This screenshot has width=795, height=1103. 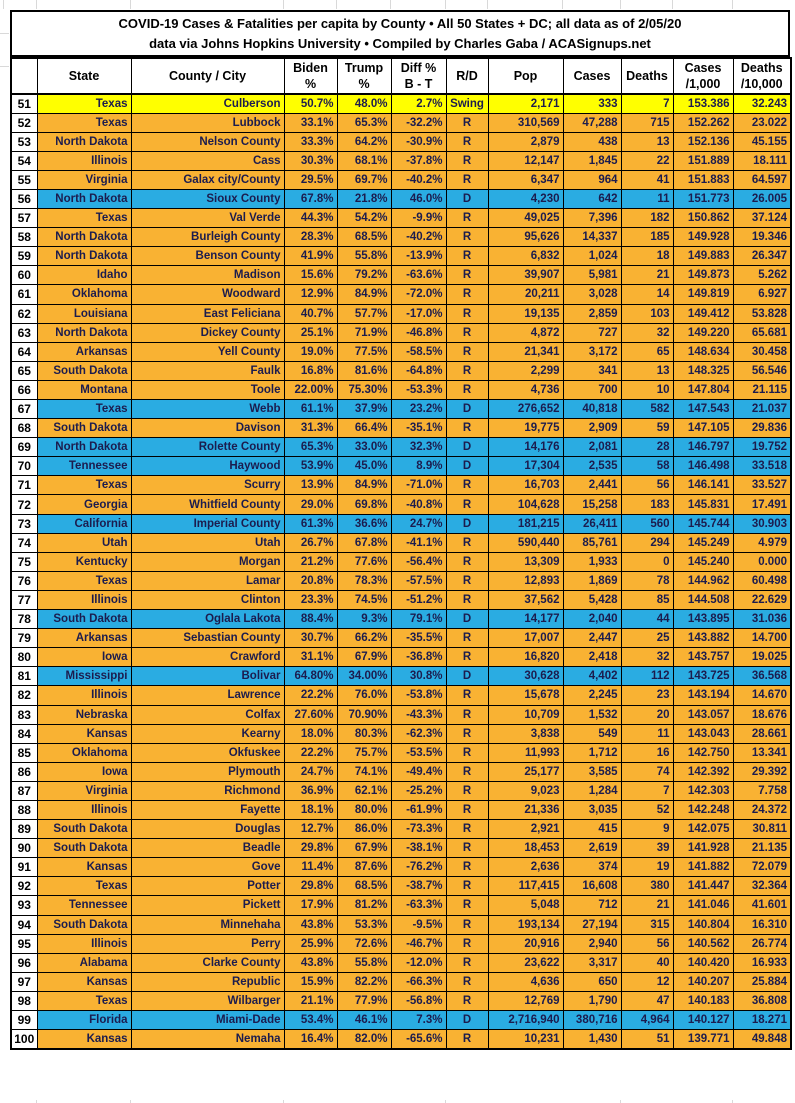 I want to click on cell-rank: 70, so click(x=24, y=466).